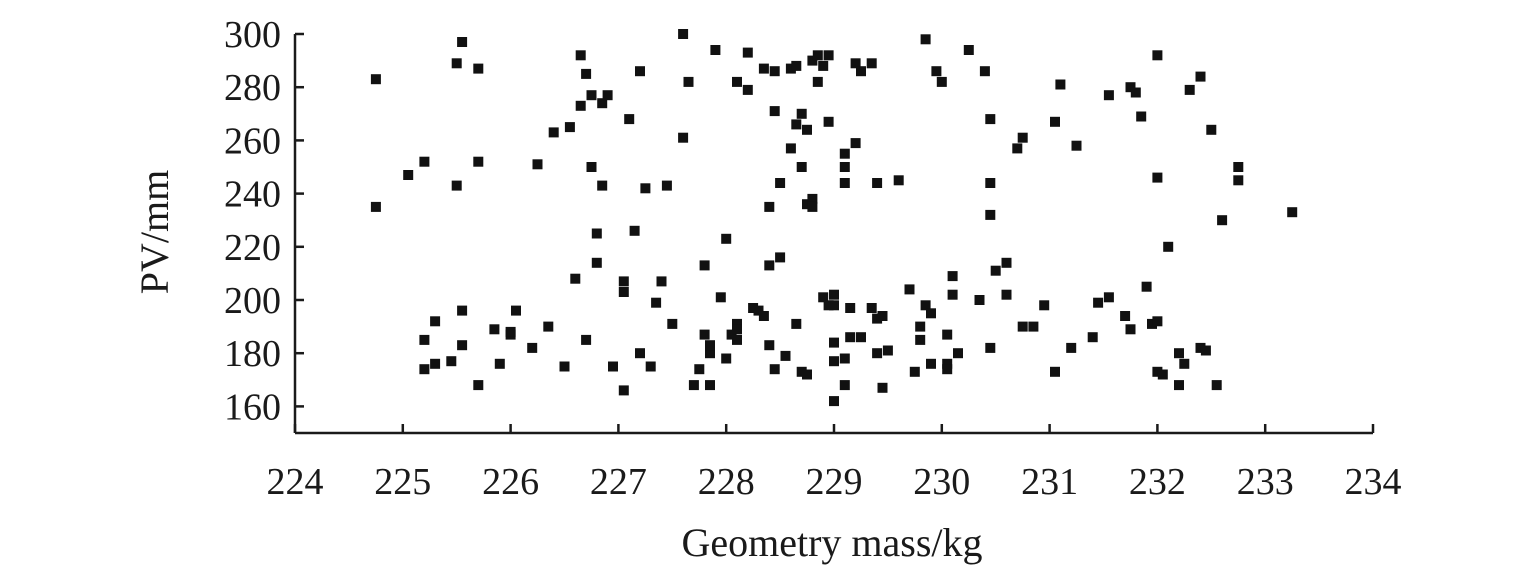  I want to click on x-tick-label: 233, so click(1265, 482).